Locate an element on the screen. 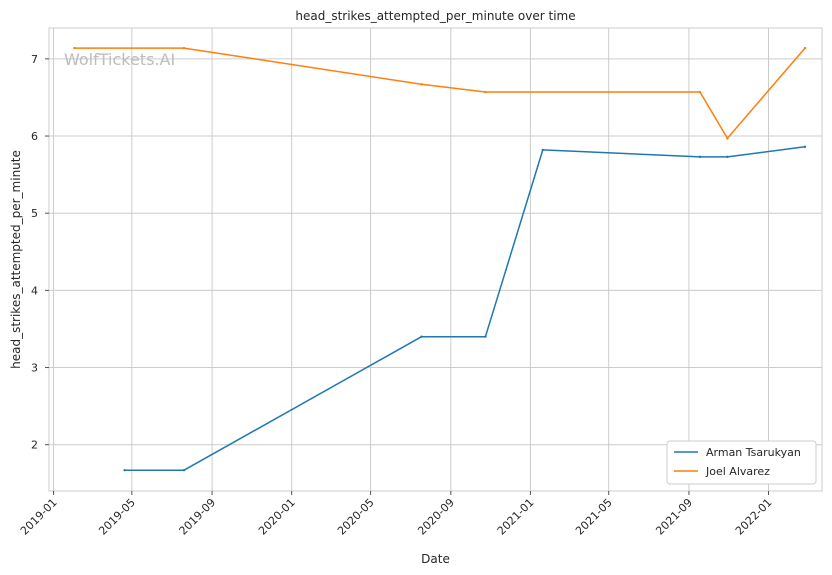 This screenshot has width=832, height=575. y-tick-label: 2 is located at coordinates (34, 445).